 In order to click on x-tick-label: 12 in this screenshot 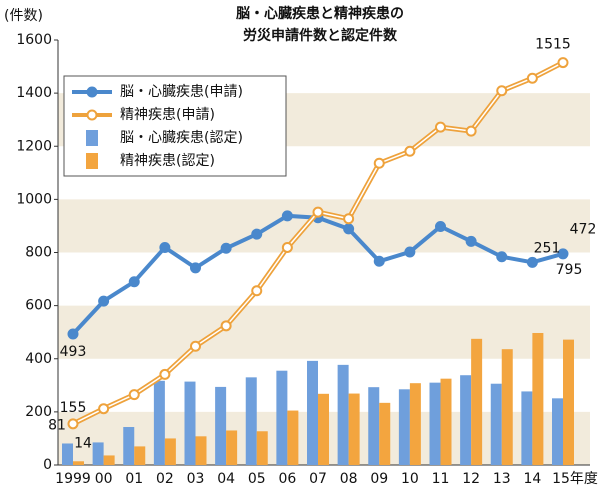, I will do `click(471, 479)`.